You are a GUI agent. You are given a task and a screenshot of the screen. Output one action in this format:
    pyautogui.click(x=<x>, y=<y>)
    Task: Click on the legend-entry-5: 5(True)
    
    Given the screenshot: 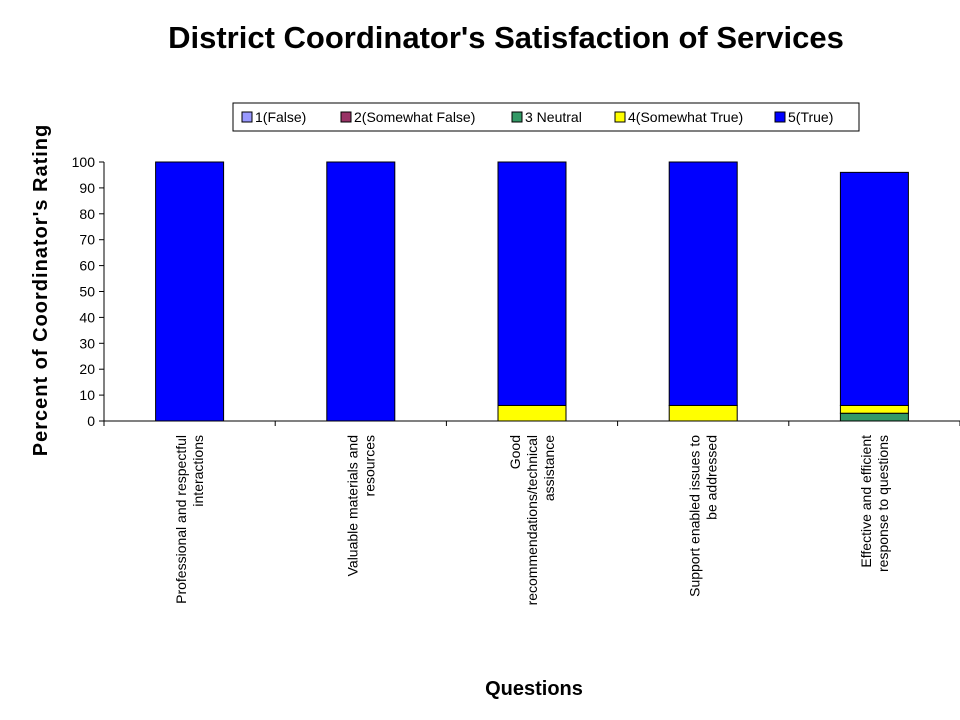 What is the action you would take?
    pyautogui.click(x=803, y=117)
    